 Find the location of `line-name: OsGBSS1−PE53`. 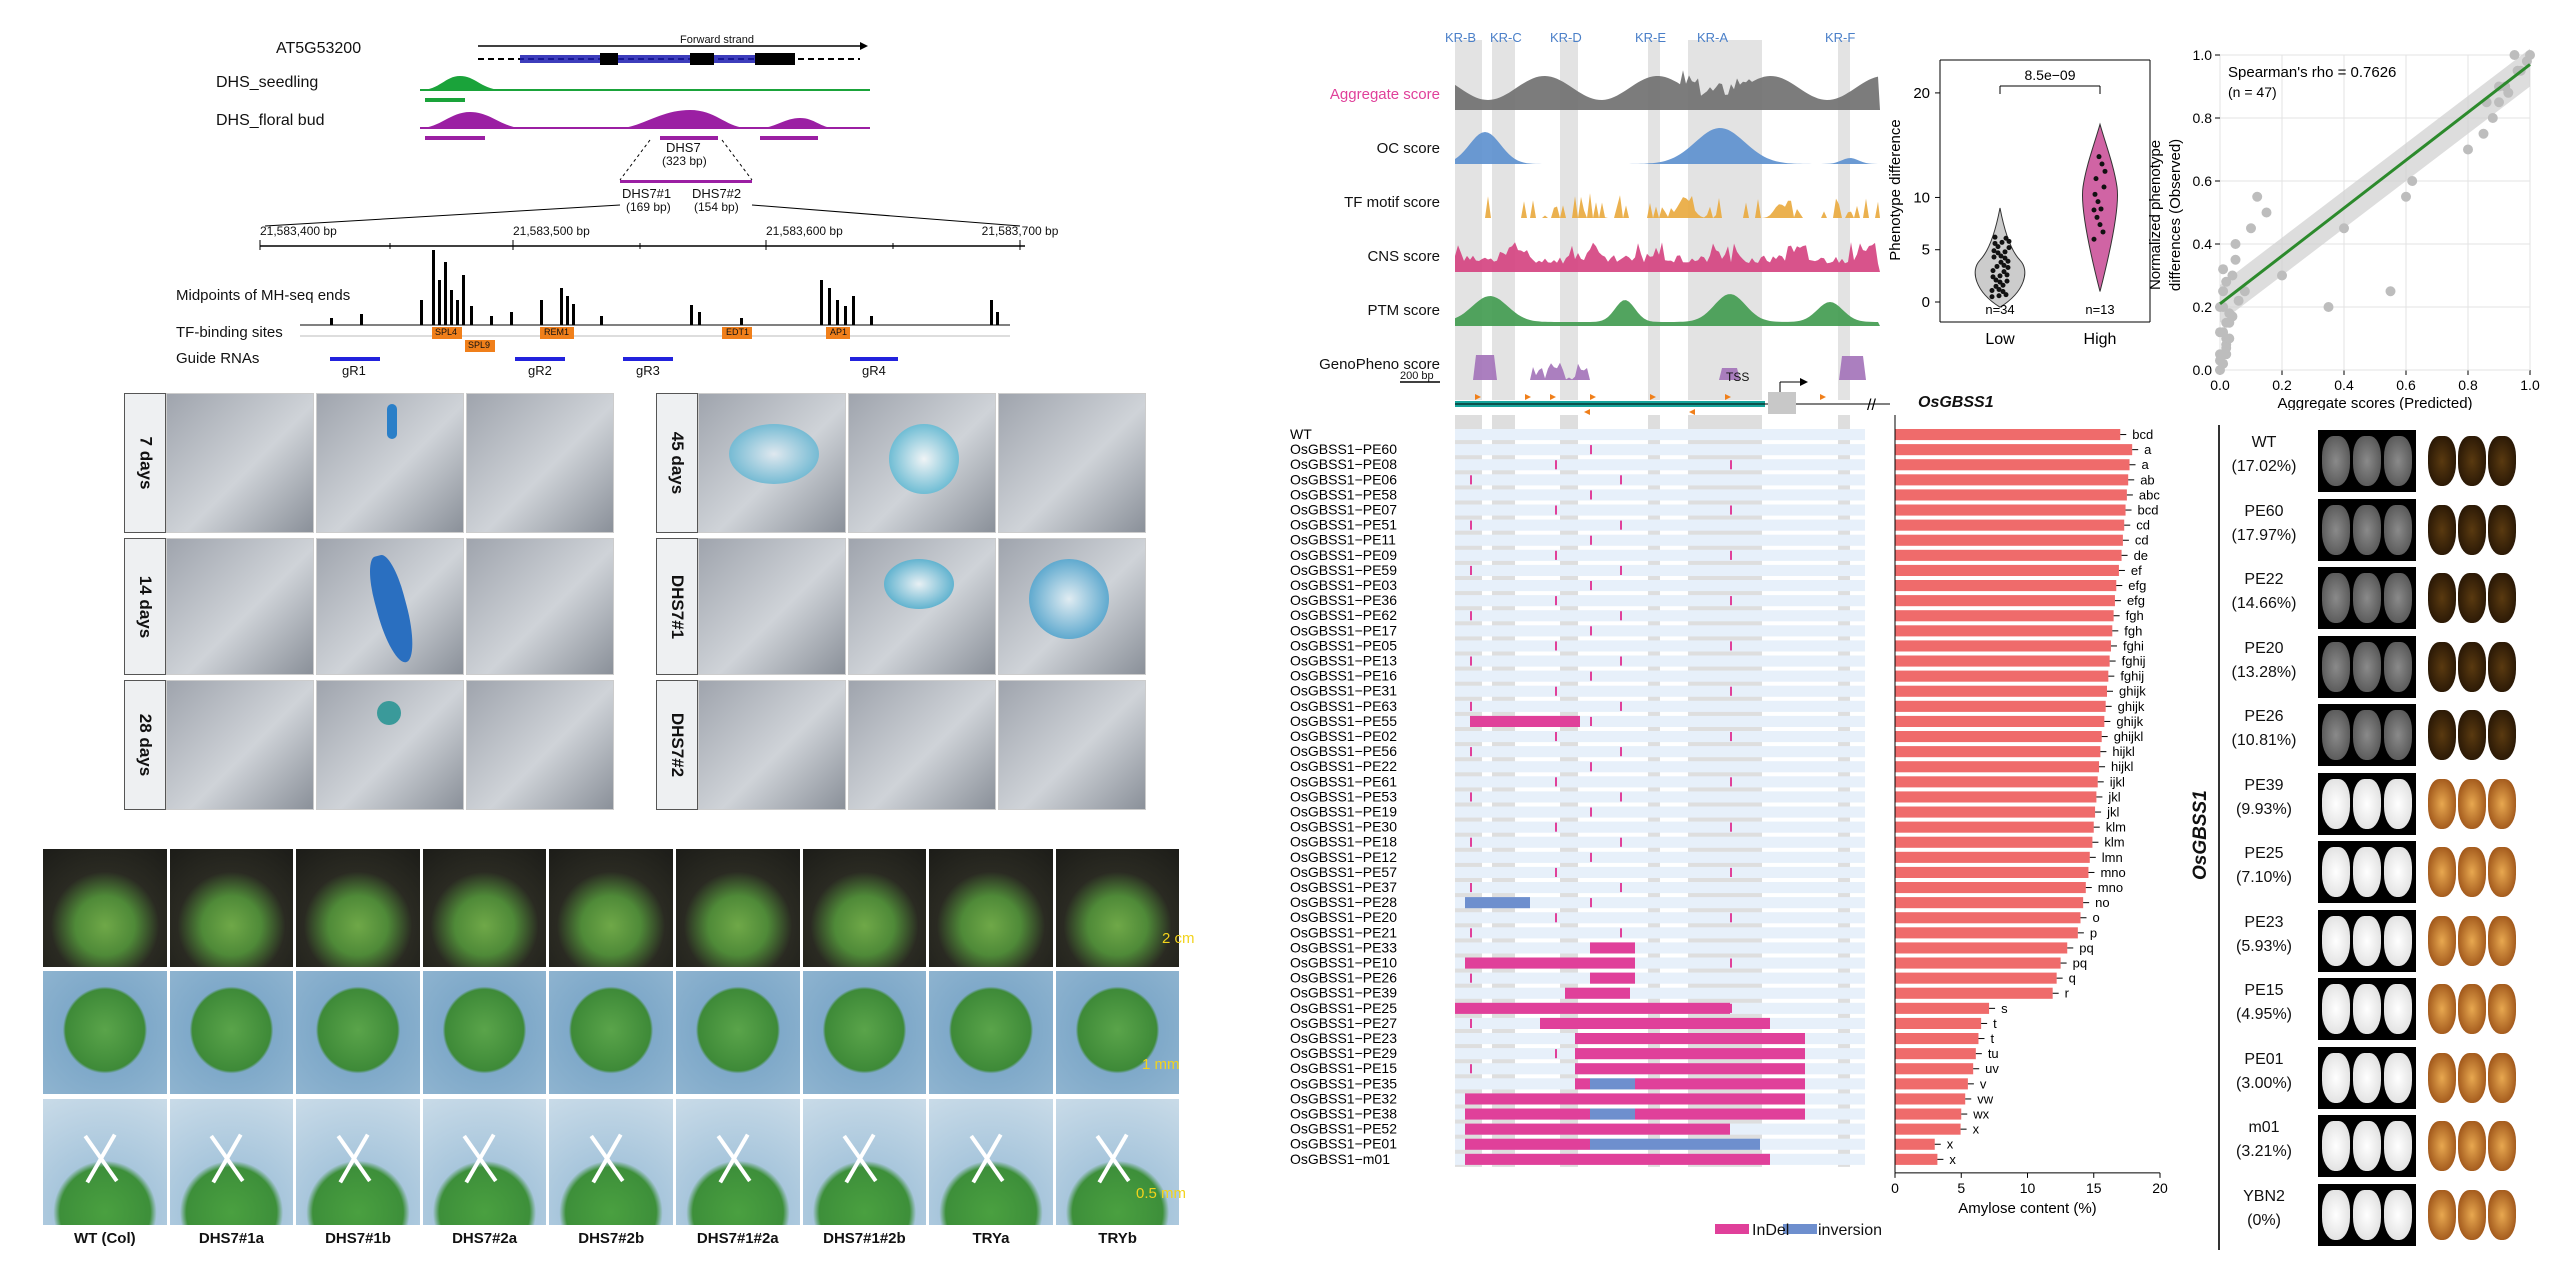

line-name: OsGBSS1−PE53 is located at coordinates (1343, 796).